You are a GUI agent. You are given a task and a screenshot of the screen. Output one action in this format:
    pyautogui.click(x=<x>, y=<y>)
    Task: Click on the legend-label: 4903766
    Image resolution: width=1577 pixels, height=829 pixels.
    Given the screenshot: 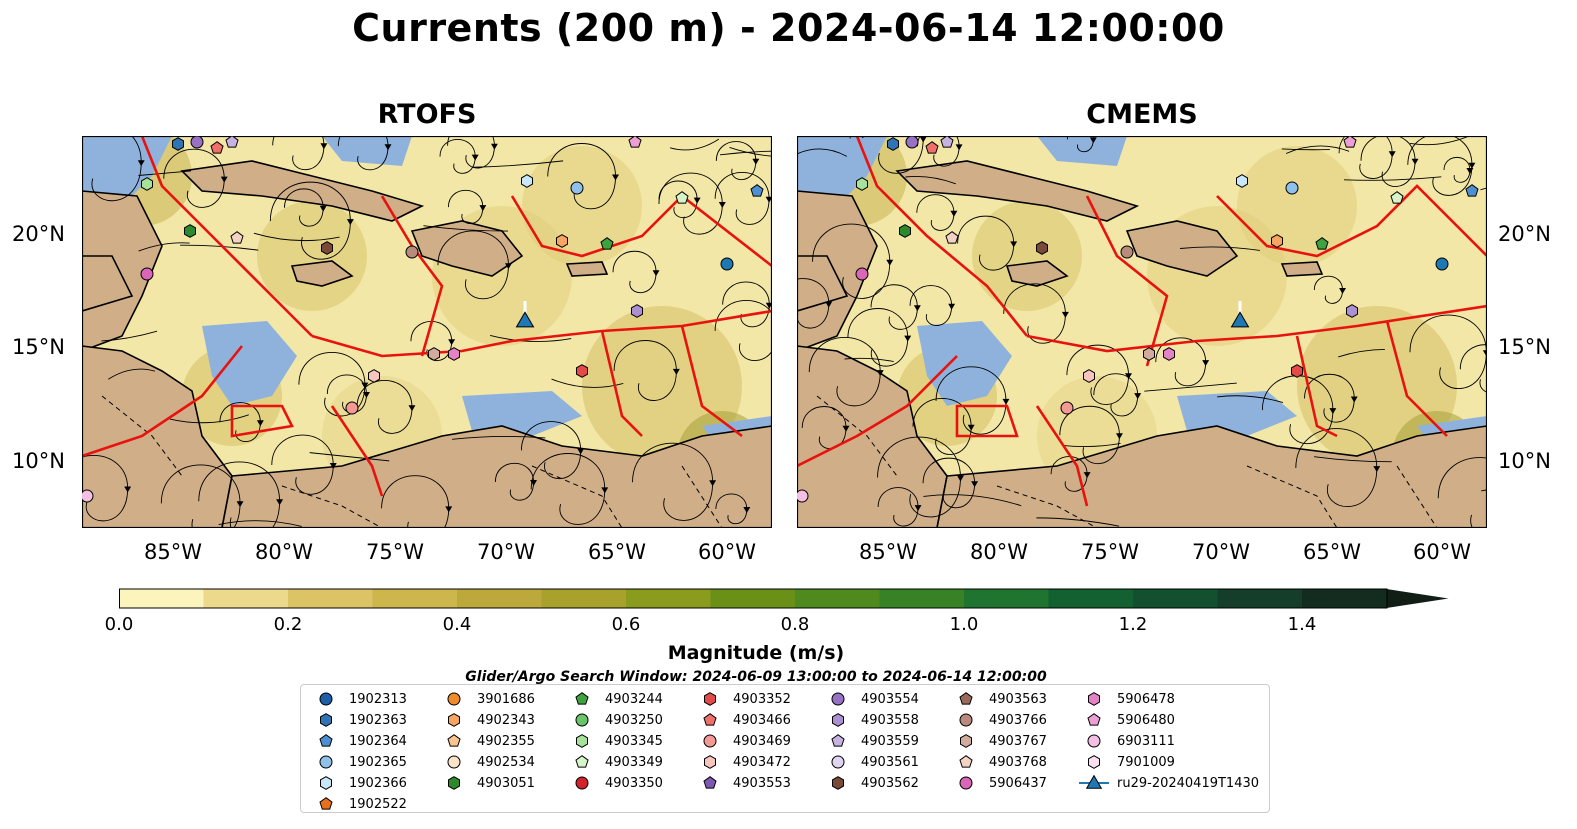 What is the action you would take?
    pyautogui.click(x=1018, y=720)
    